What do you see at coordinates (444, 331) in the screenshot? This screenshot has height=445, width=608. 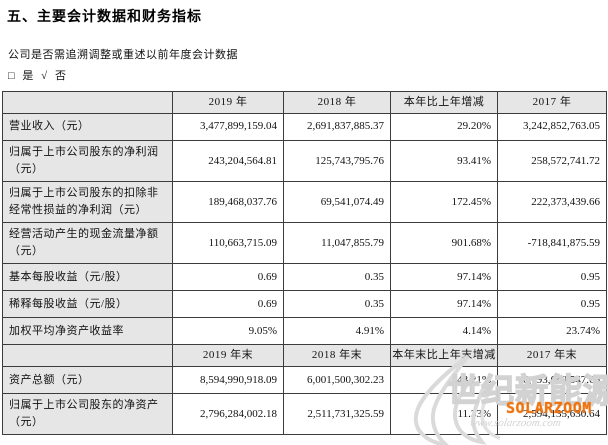 I see `value-cell: 4.14%` at bounding box center [444, 331].